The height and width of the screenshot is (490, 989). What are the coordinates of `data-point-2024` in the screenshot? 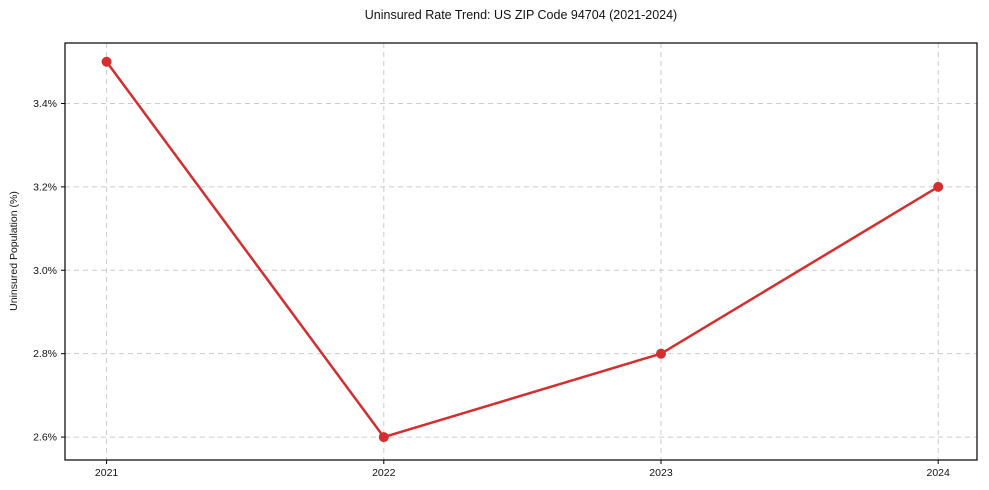 It's located at (938, 186).